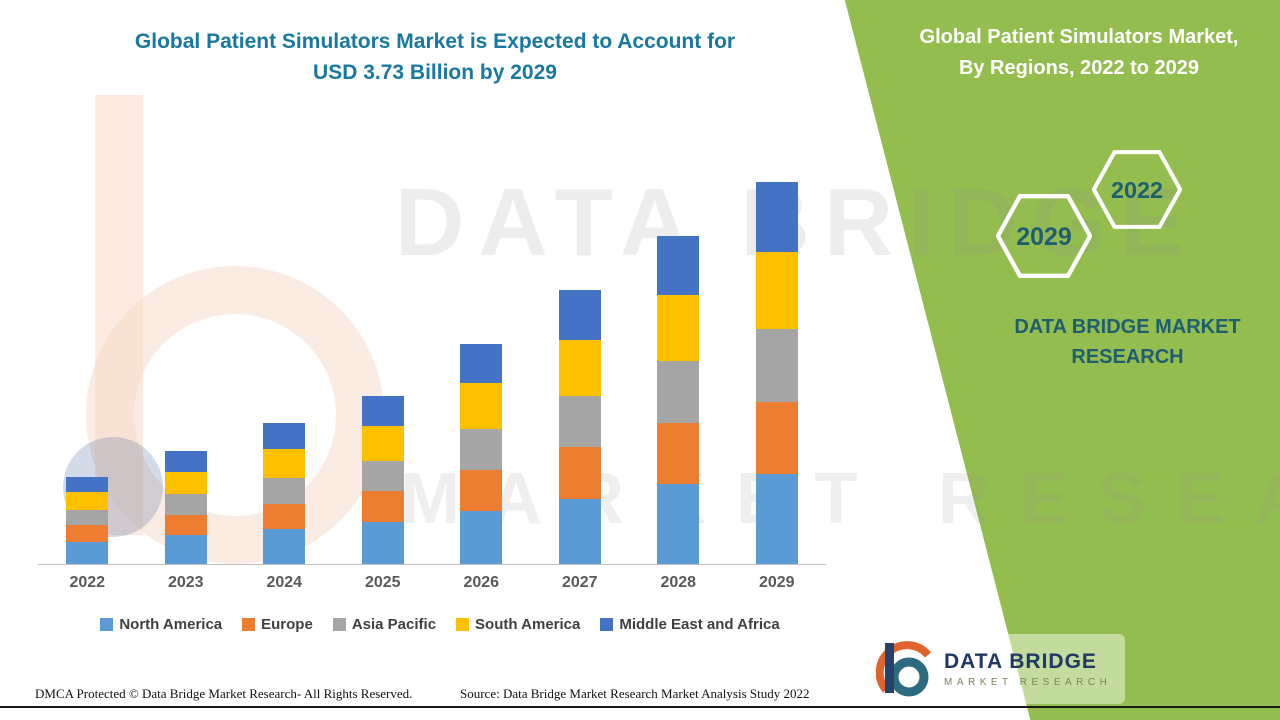  I want to click on x-axis-label-2028: 2028, so click(678, 582).